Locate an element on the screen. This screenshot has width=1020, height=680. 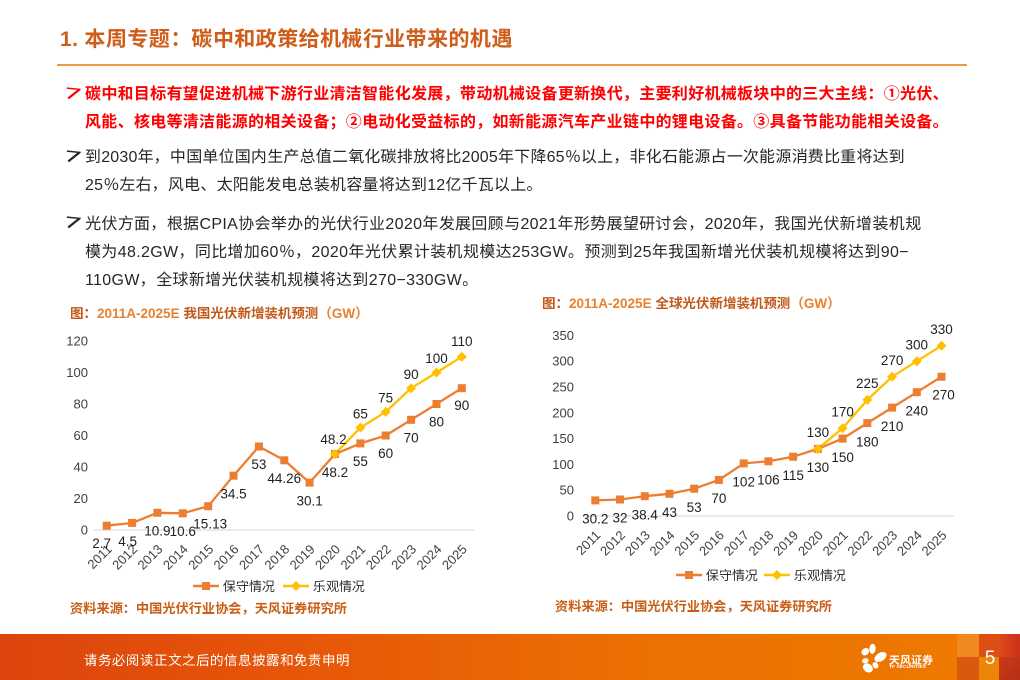
svg-text: 38.4 is located at coordinates (645, 514).